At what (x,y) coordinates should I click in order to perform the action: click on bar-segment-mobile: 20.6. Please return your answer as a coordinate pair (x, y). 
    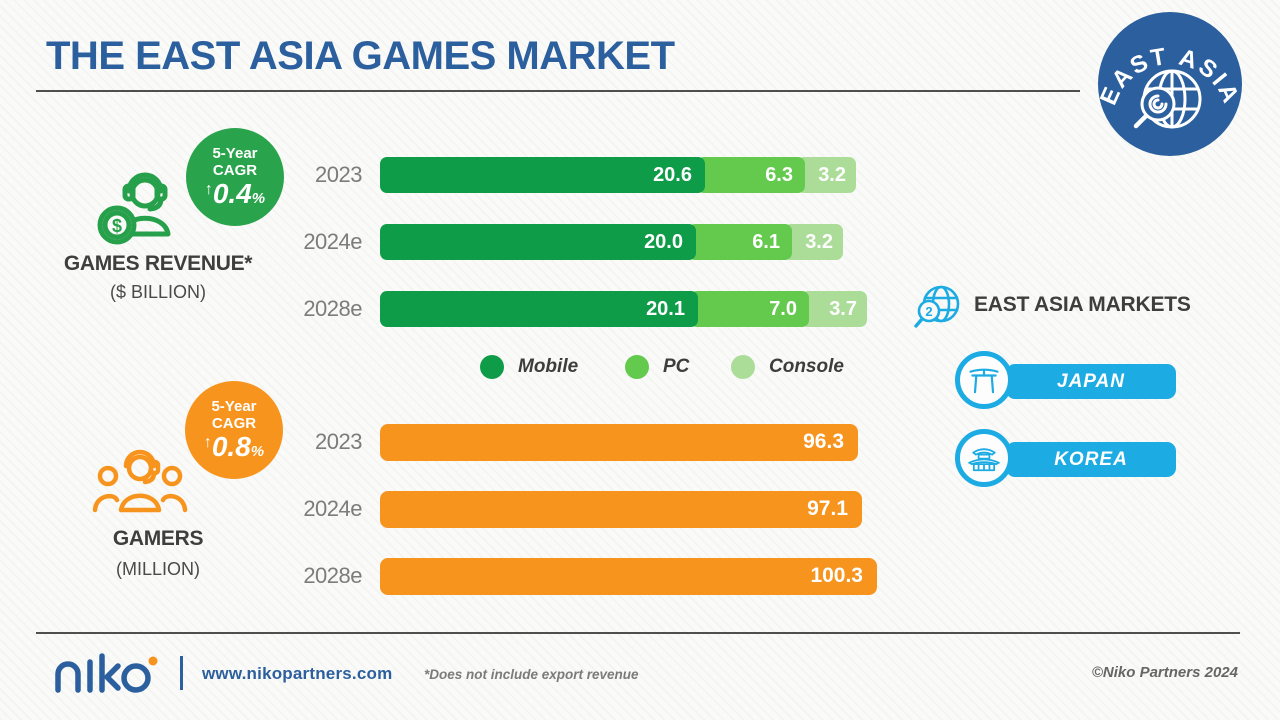
    Looking at the image, I should click on (542, 175).